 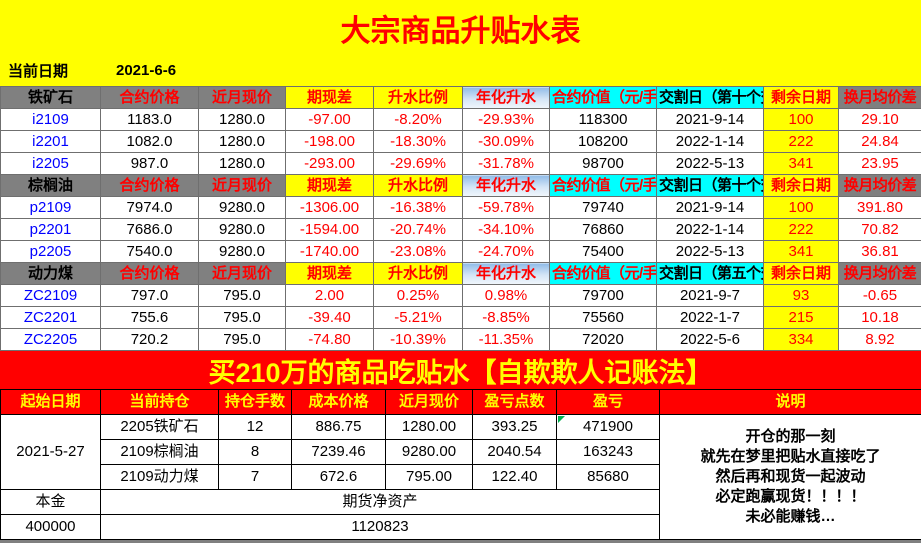 What do you see at coordinates (603, 163) in the screenshot?
I see `value-cell: 98700` at bounding box center [603, 163].